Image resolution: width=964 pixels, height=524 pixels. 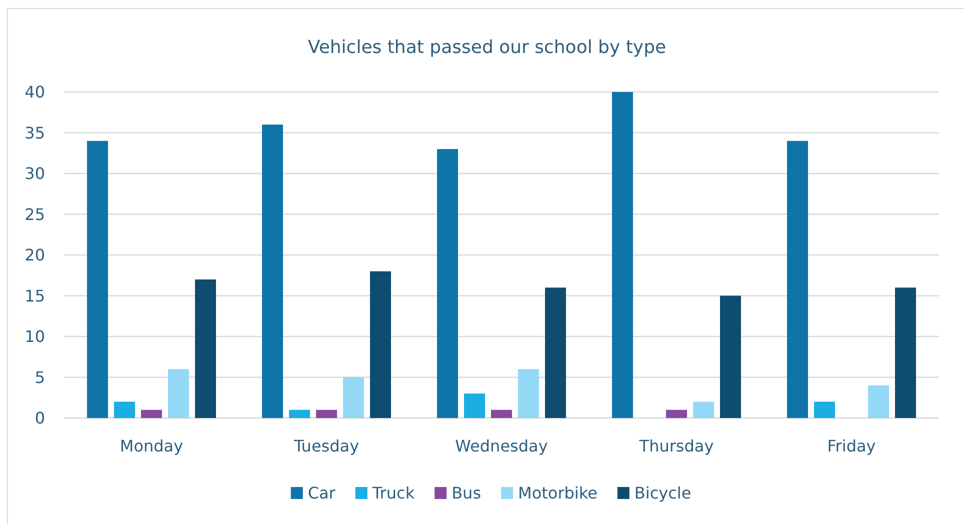 What do you see at coordinates (39, 418) in the screenshot?
I see `y-tick-label: 0` at bounding box center [39, 418].